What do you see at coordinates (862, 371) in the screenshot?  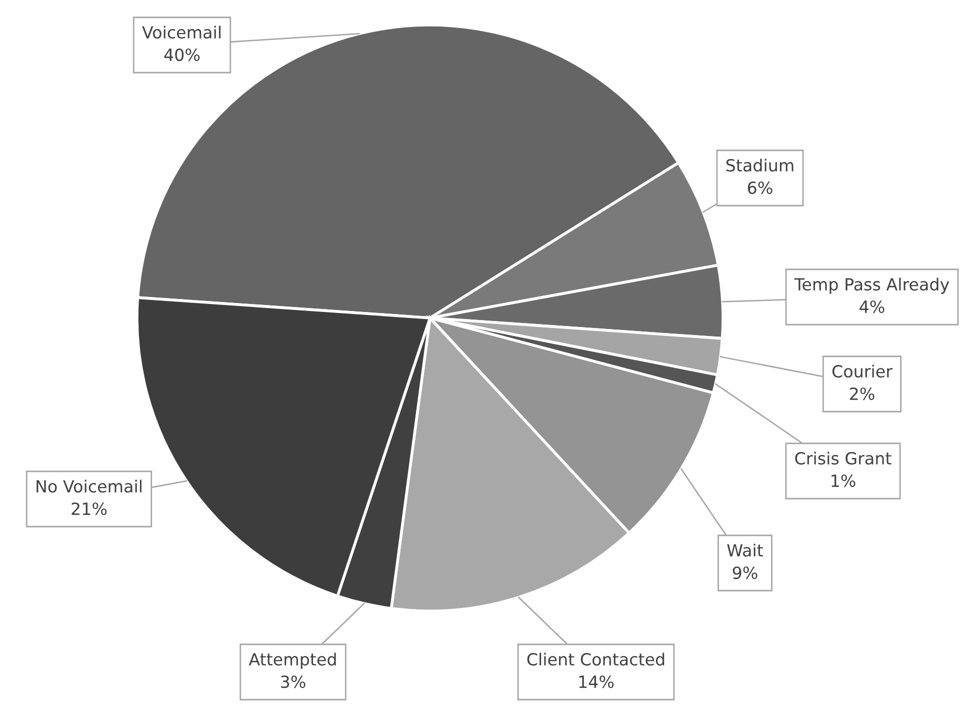 I see `slice-label: Courier` at bounding box center [862, 371].